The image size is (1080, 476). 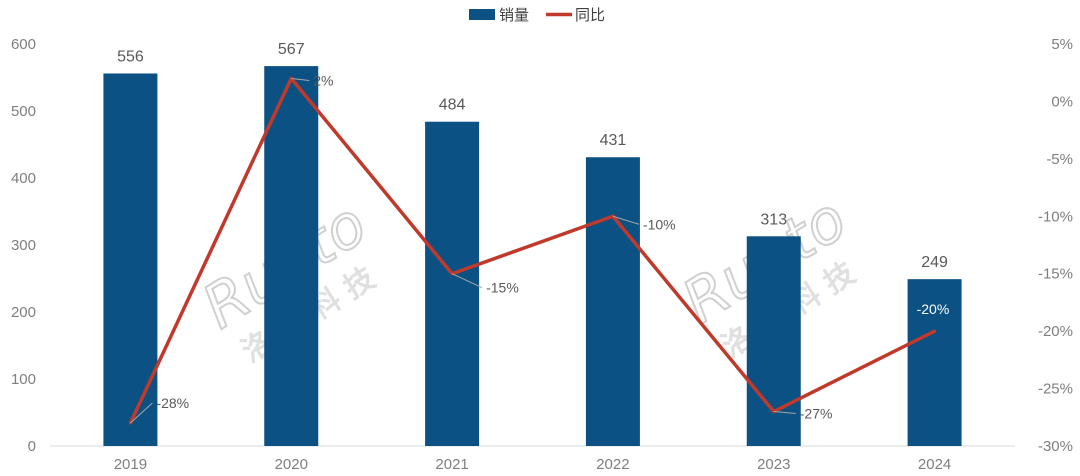 I want to click on y-left-tick-label: 400, so click(x=23, y=178).